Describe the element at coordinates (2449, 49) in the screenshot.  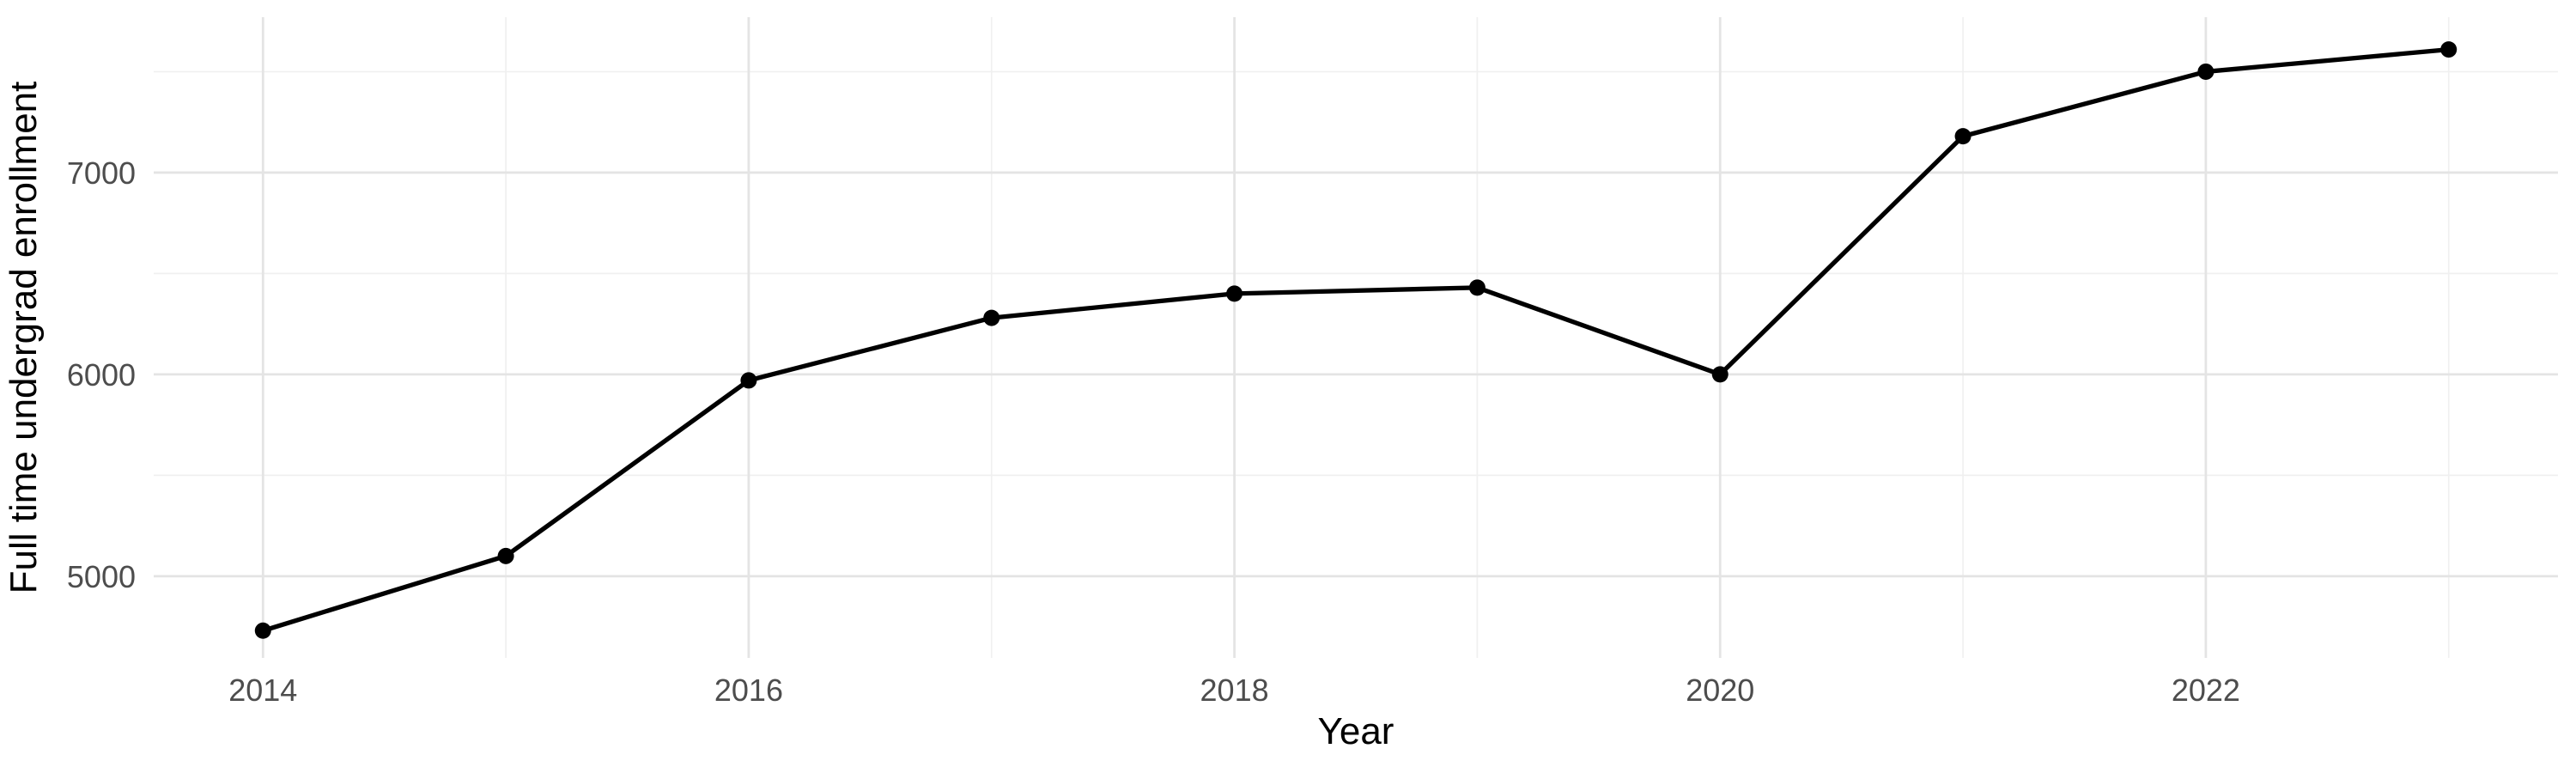
I see `data-point-2023` at that location.